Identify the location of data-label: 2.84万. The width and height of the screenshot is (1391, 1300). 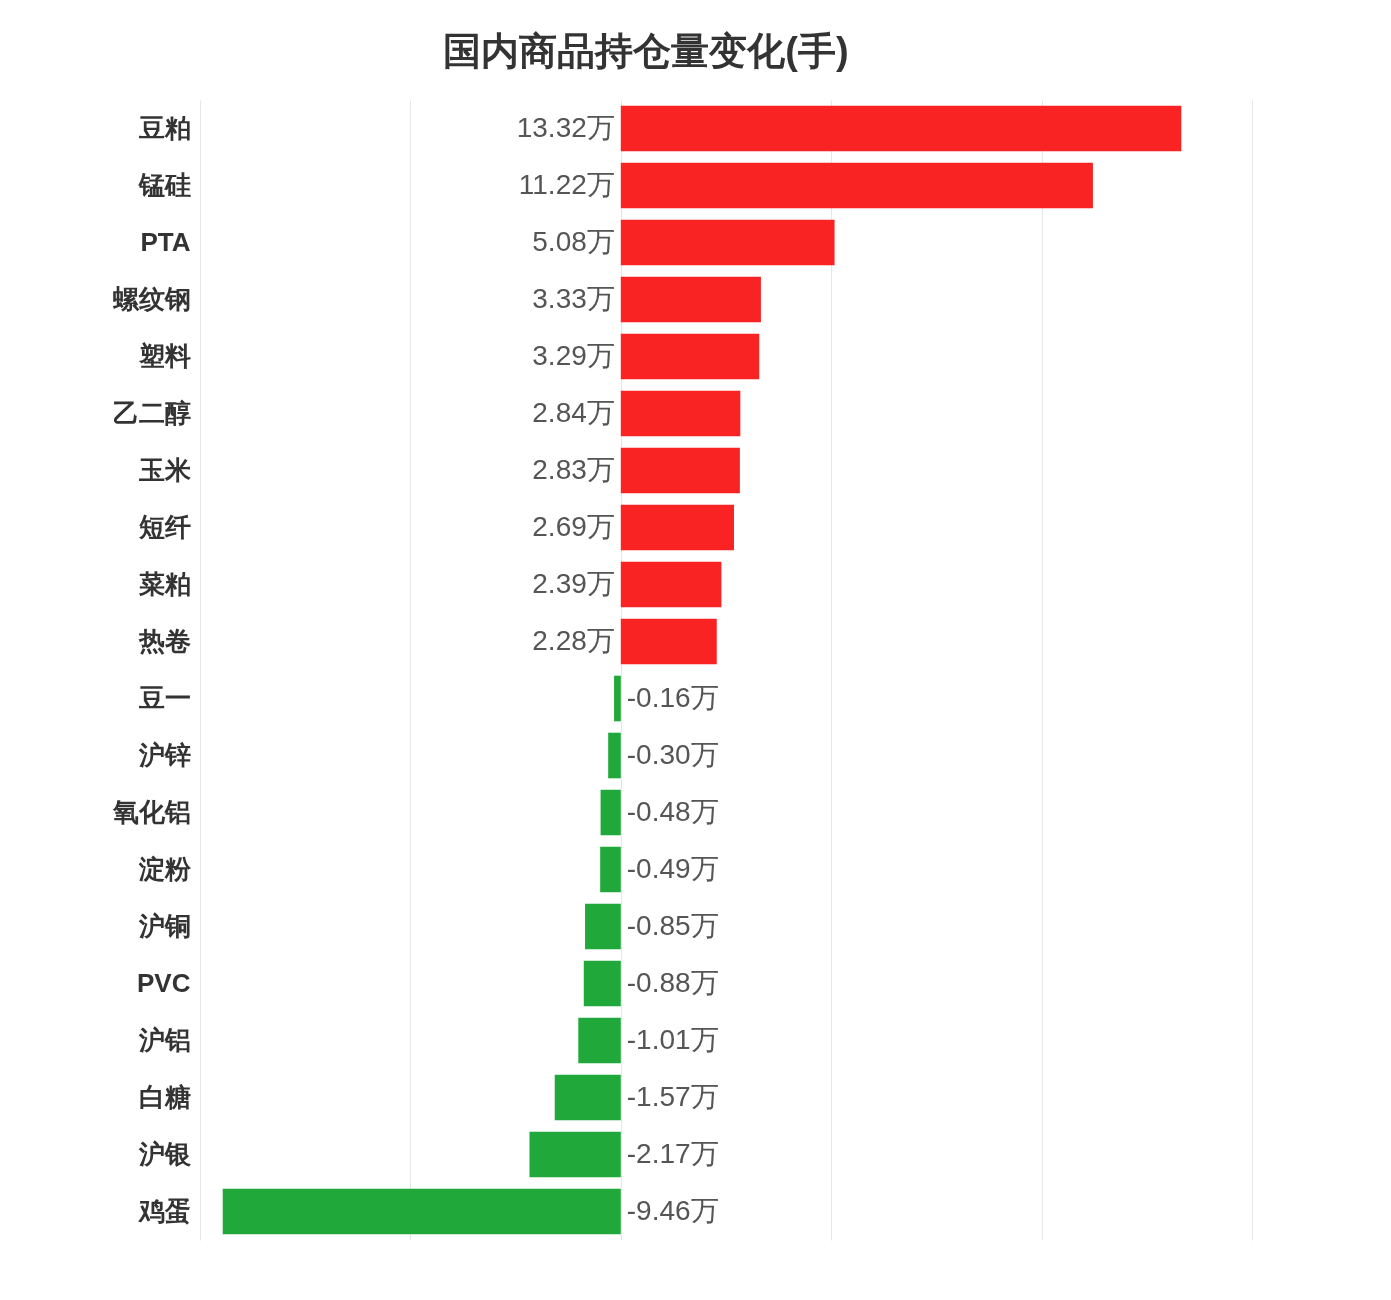
(573, 412).